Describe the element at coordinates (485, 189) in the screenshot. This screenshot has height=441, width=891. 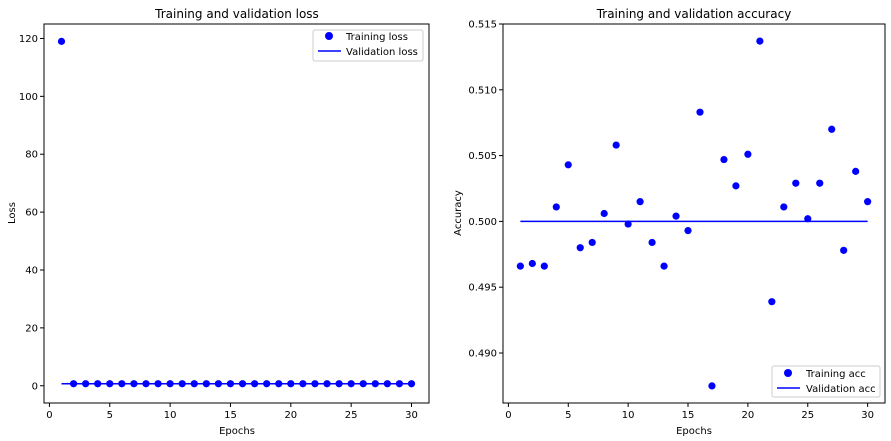
I see `accuracy-y-ticks: 0.490 0.495 0.500 0.505 0.510 0.515` at that location.